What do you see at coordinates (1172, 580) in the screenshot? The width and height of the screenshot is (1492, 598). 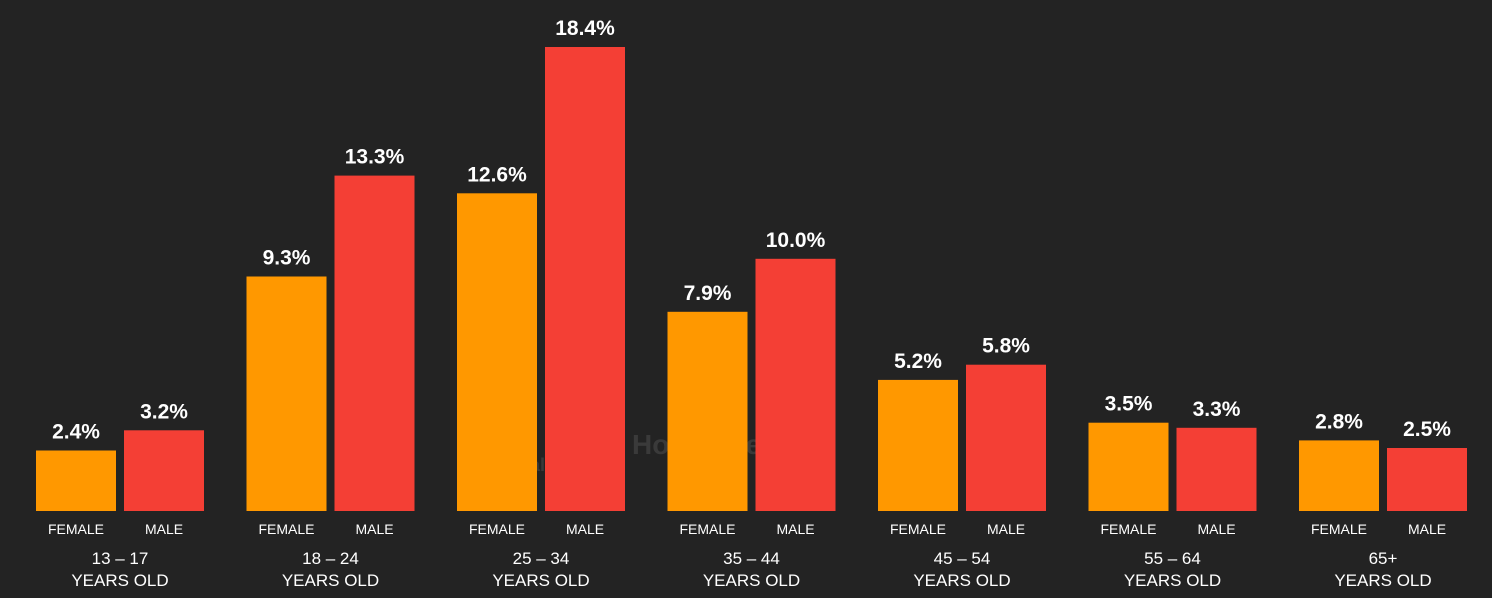 I see `category-label-5-line-1: YEARS OLD` at bounding box center [1172, 580].